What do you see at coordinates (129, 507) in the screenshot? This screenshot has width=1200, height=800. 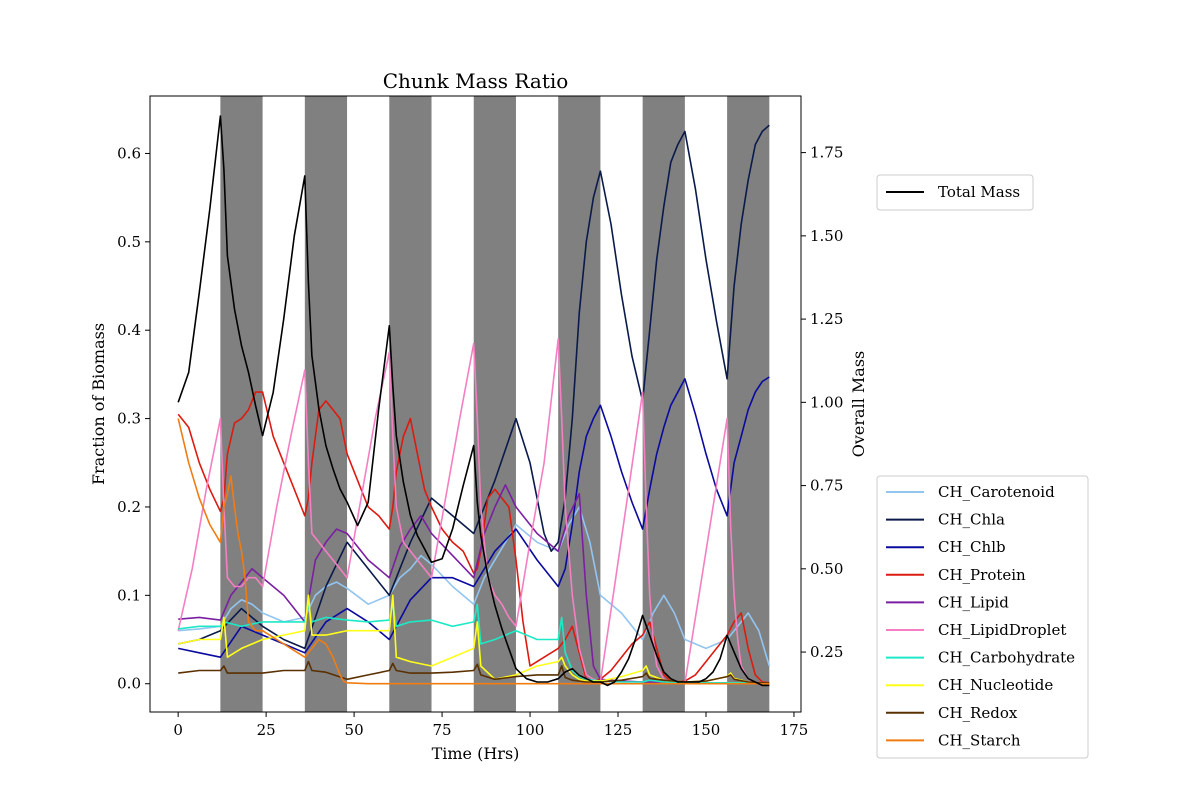 I see `y-tick-label: 0.2` at bounding box center [129, 507].